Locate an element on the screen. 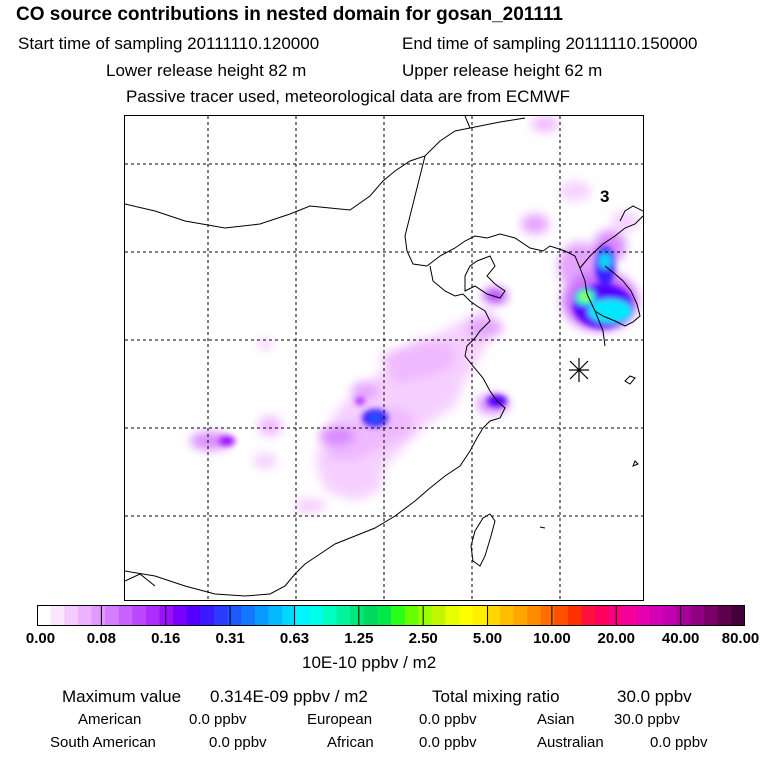 The image size is (768, 768). colorbar is located at coordinates (391, 615).